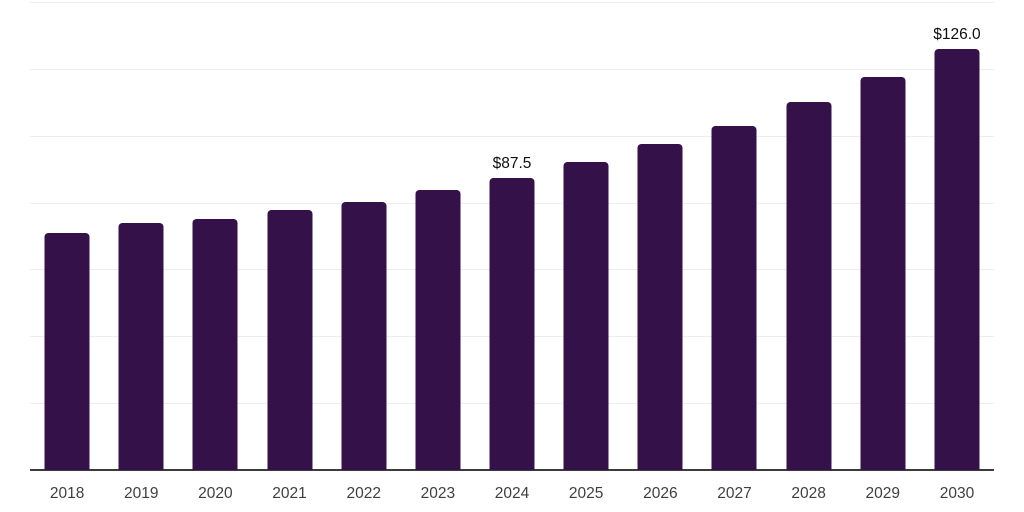  What do you see at coordinates (512, 323) in the screenshot?
I see `bar-2024` at bounding box center [512, 323].